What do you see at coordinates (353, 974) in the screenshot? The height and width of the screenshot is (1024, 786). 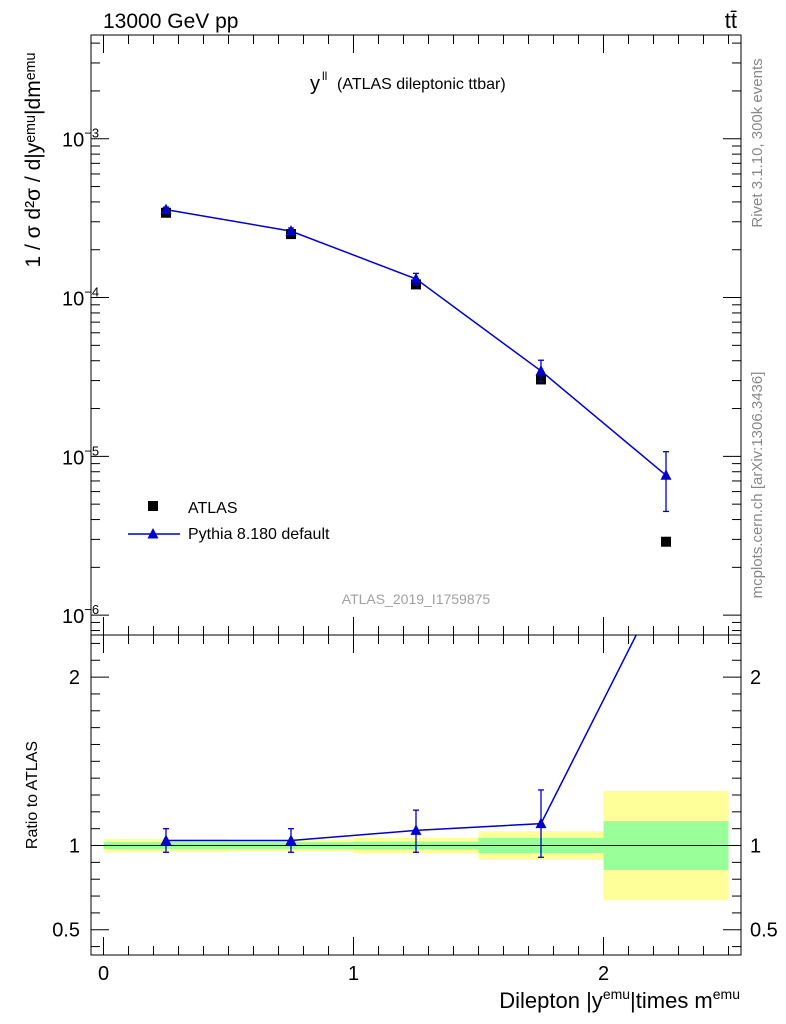 I see `ratio-x-tick-label: 1` at bounding box center [353, 974].